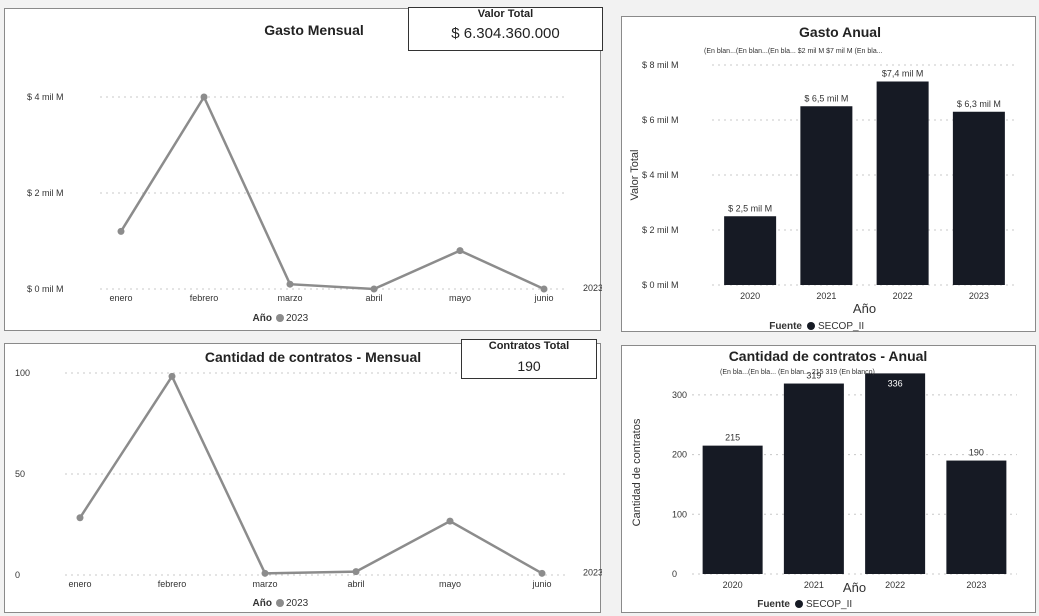 This screenshot has height=616, width=1039. Describe the element at coordinates (813, 376) in the screenshot. I see `data-label: 319` at that location.